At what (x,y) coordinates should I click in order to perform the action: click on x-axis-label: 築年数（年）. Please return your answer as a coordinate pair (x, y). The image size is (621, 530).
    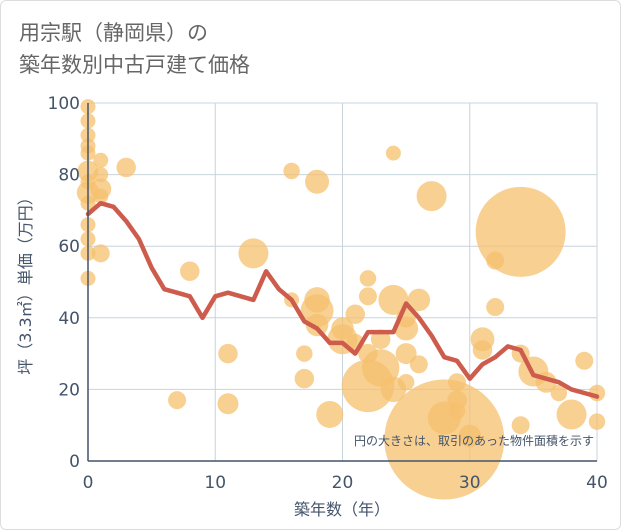
    Looking at the image, I should click on (342, 509).